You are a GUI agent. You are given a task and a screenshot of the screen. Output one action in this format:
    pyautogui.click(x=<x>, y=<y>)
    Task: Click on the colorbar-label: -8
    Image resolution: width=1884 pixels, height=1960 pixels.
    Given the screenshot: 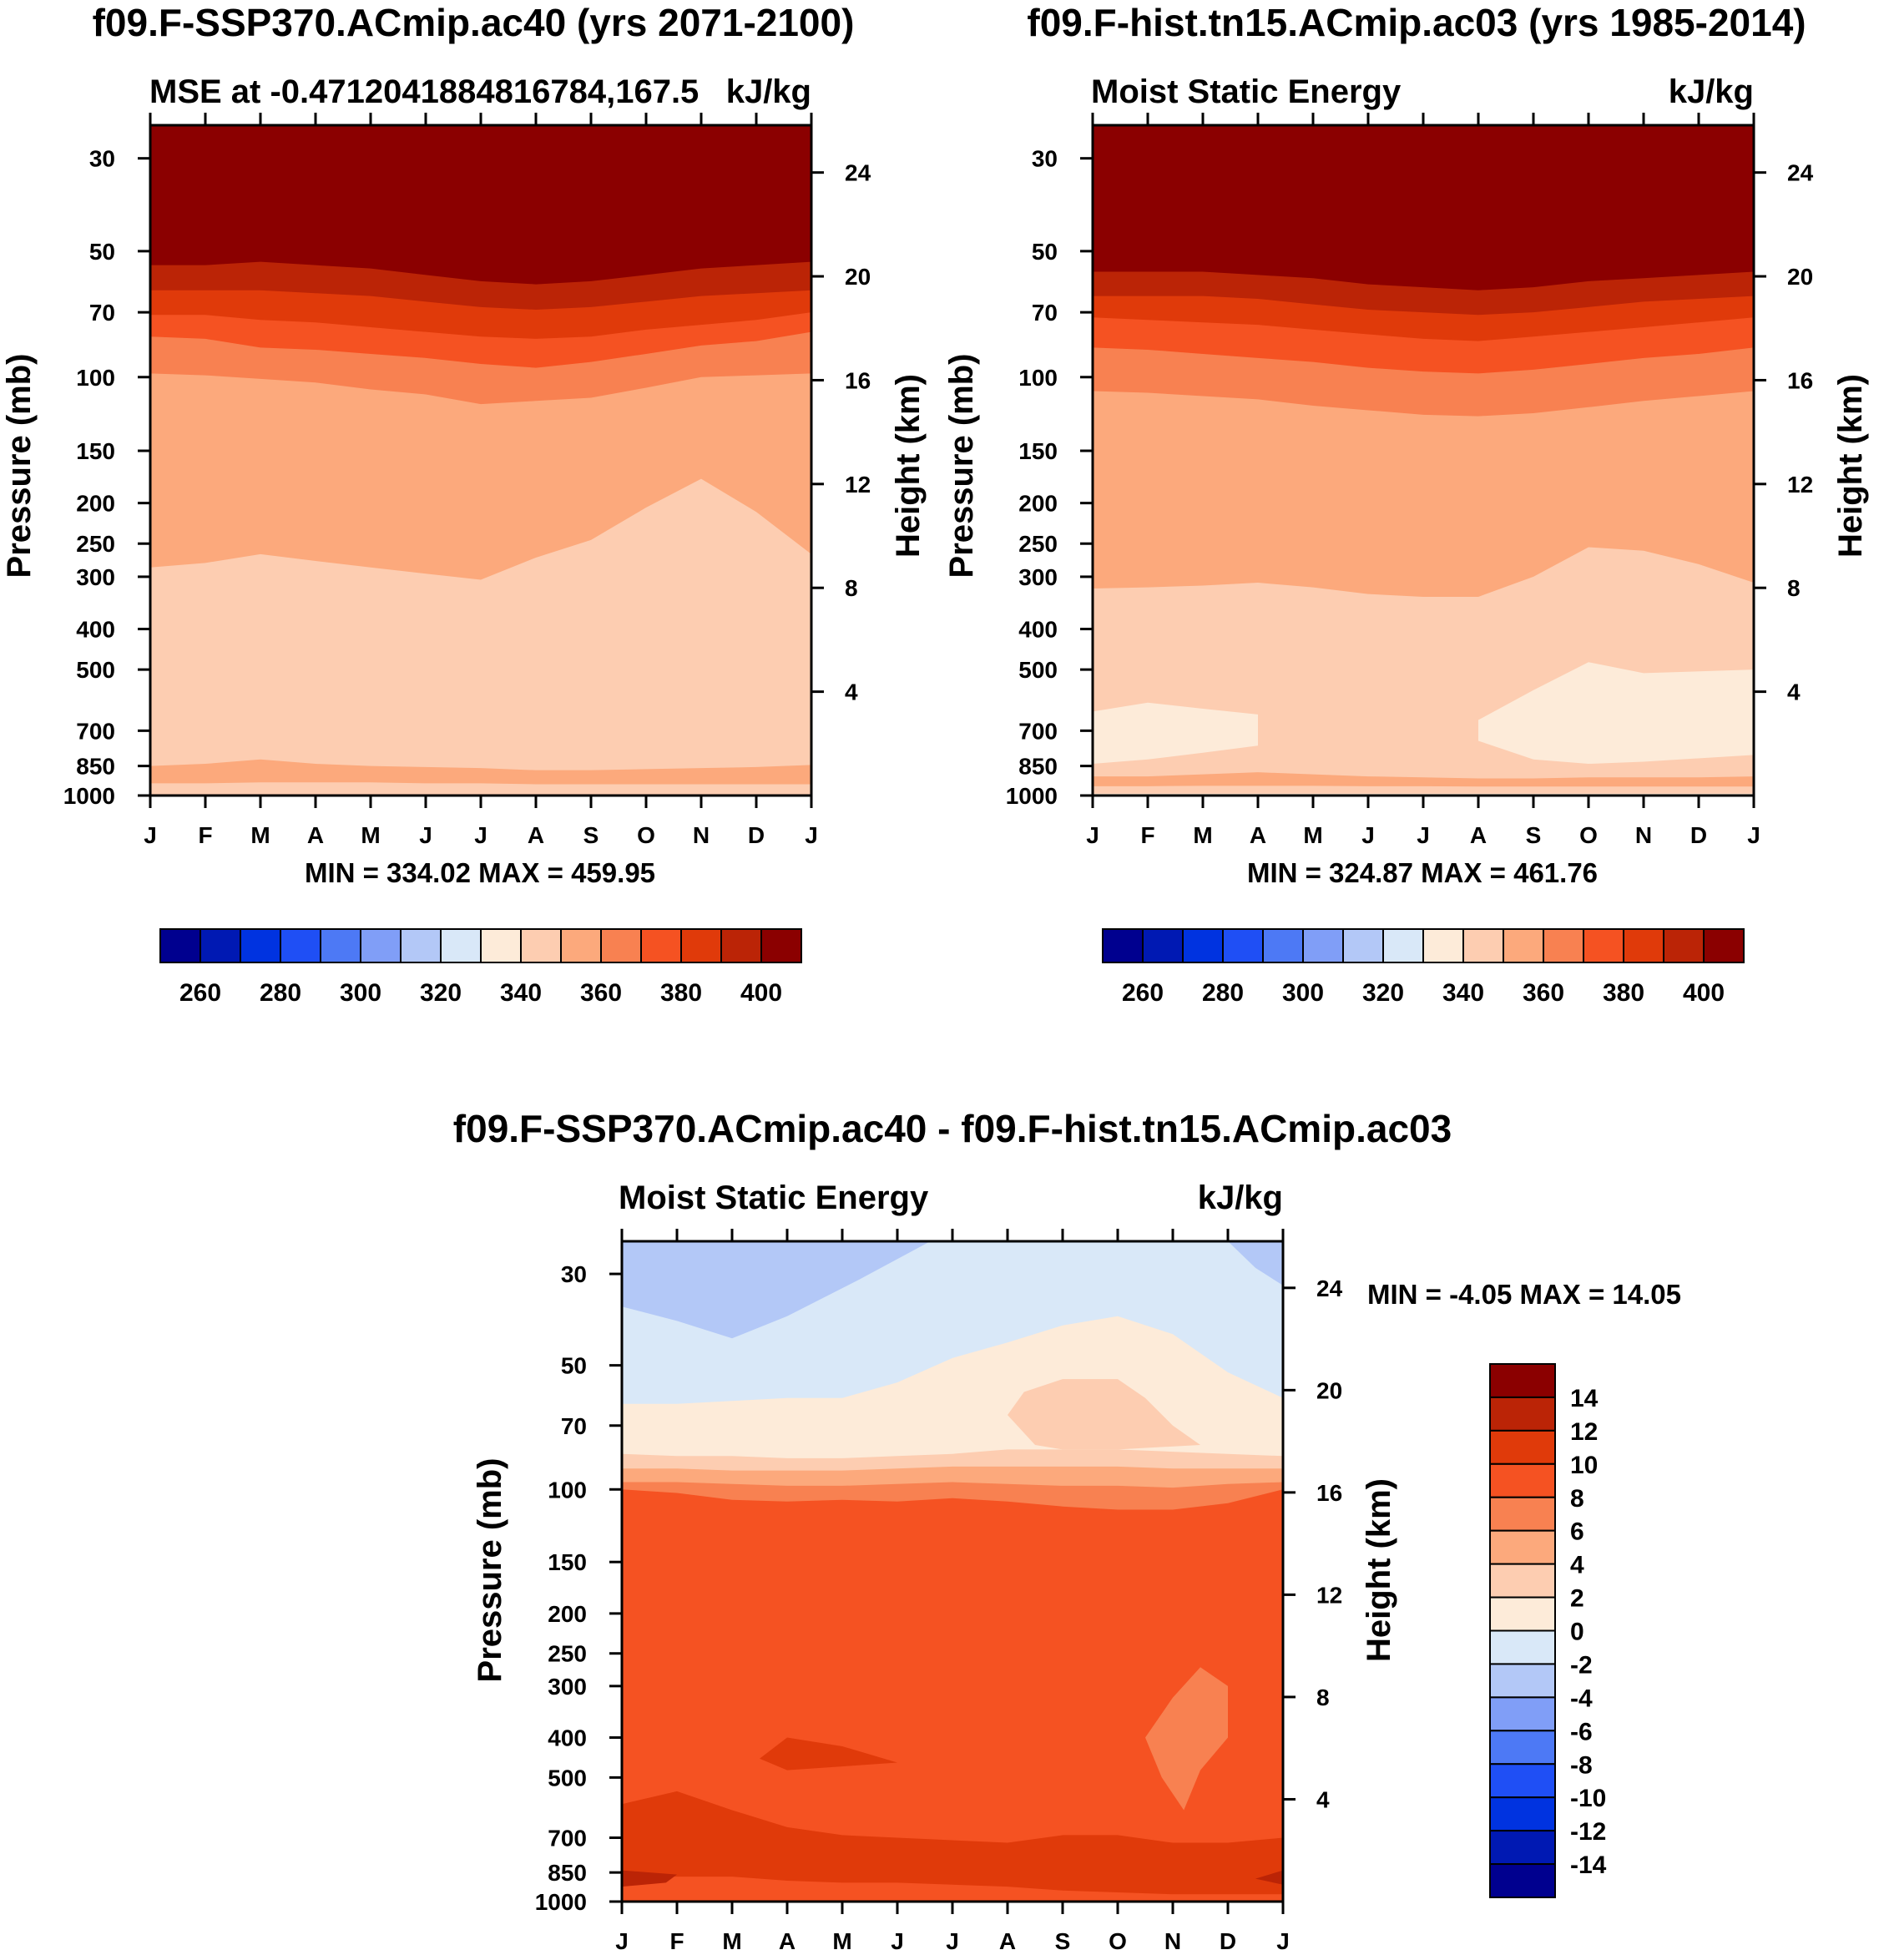 What is the action you would take?
    pyautogui.click(x=1581, y=1765)
    